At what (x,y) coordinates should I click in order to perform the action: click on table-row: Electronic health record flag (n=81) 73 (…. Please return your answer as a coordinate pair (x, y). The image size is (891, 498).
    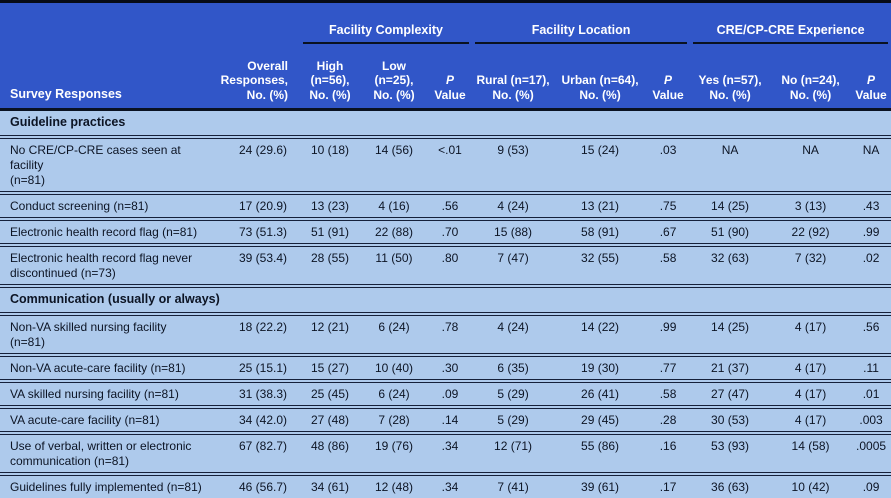
    Looking at the image, I should click on (445, 232).